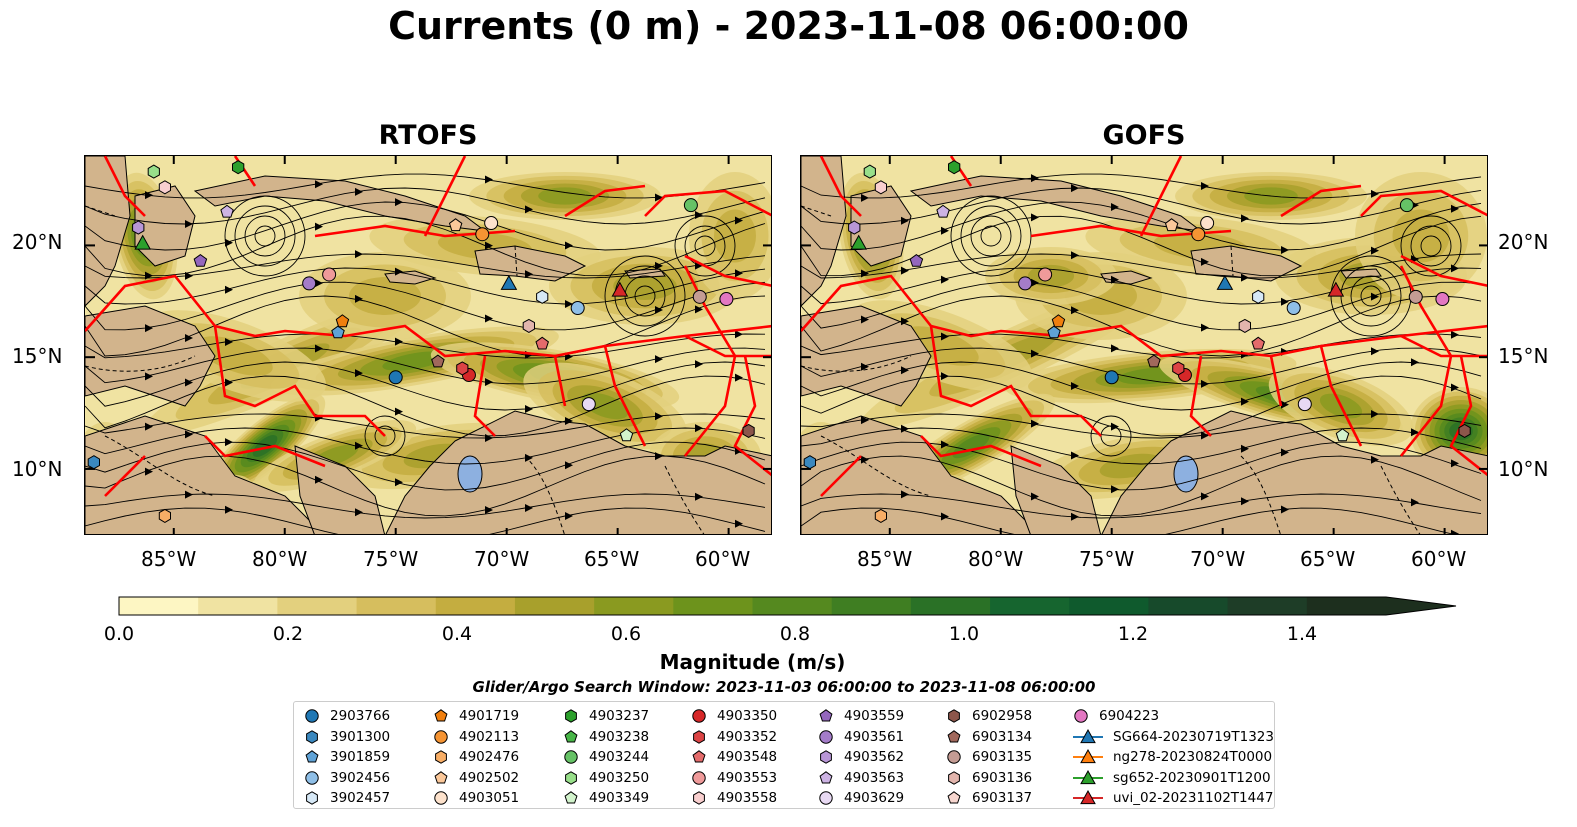 Image resolution: width=1577 pixels, height=827 pixels. I want to click on legend-item: 3902457, so click(347, 798).